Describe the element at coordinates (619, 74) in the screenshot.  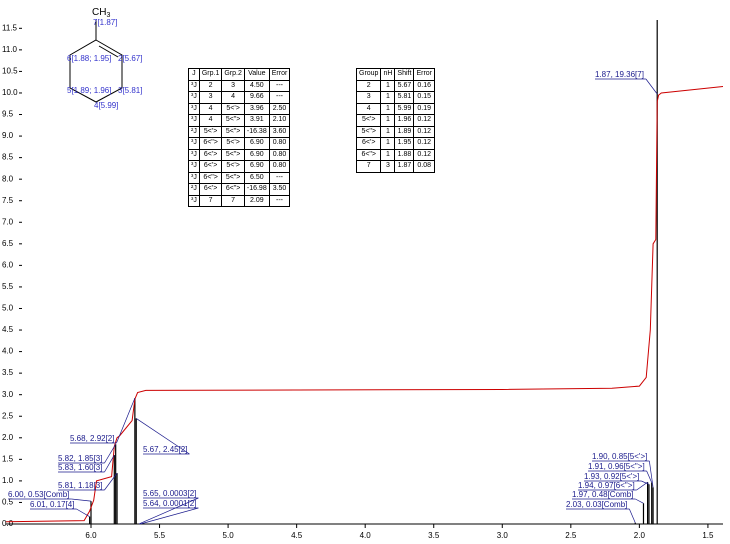
I see `peak-label: 1.87, 19.36[7]` at that location.